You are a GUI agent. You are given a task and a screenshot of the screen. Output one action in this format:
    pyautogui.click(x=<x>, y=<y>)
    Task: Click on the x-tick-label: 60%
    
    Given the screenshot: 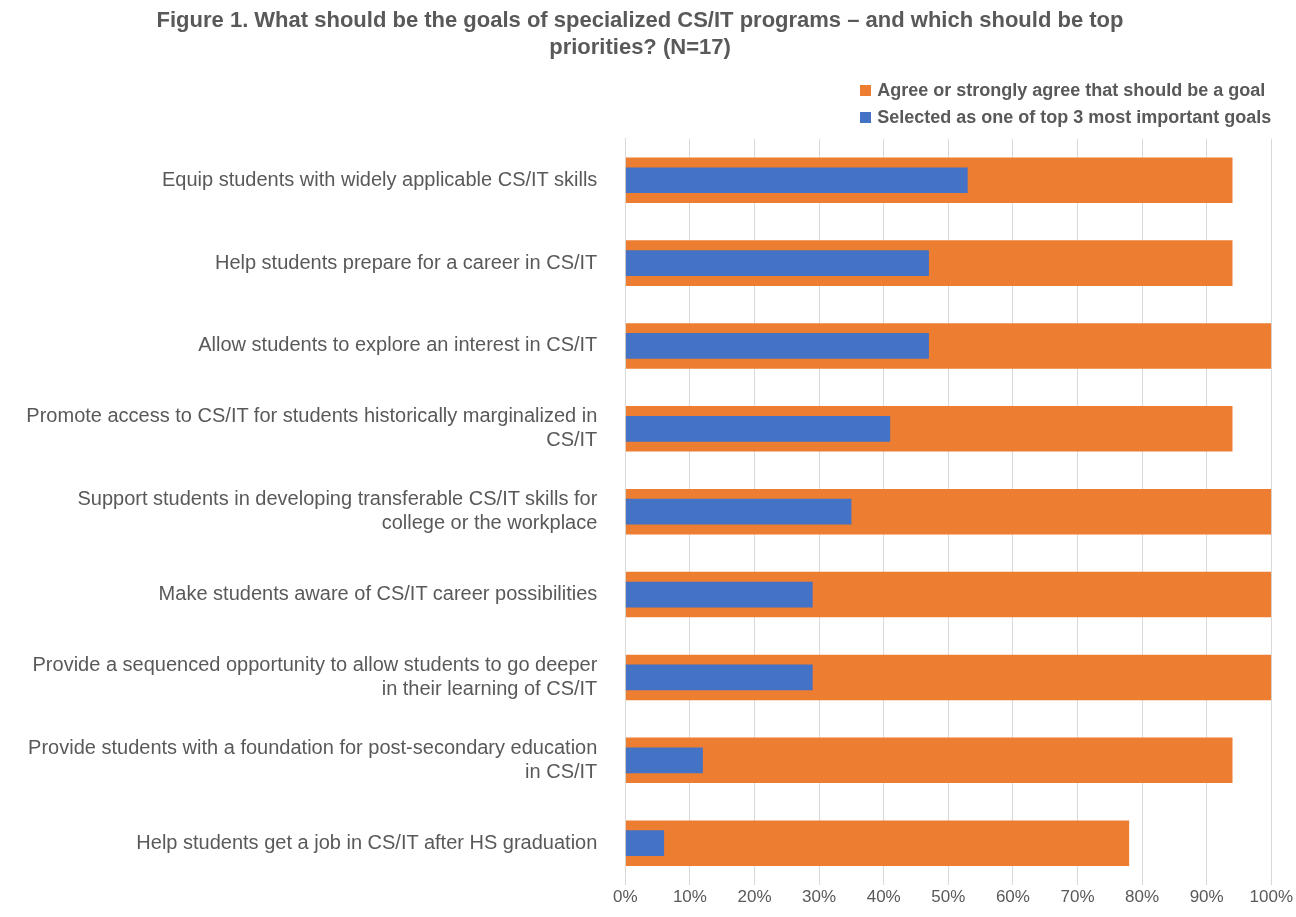 What is the action you would take?
    pyautogui.click(x=1012, y=897)
    